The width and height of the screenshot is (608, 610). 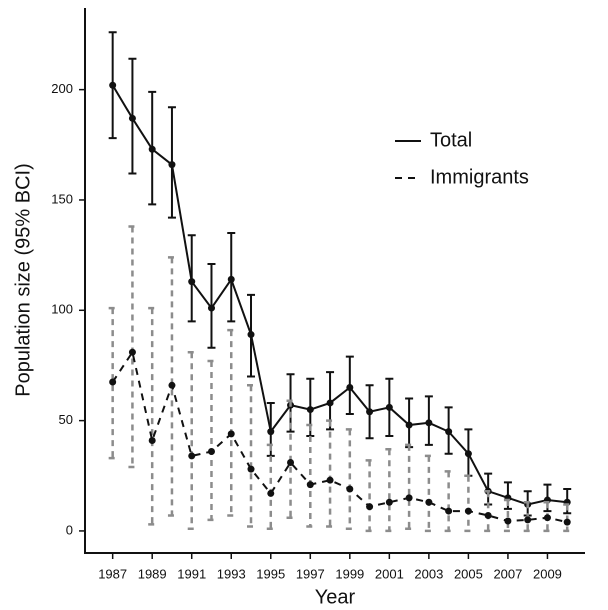 I want to click on x-tick-label: 1997, so click(x=310, y=573).